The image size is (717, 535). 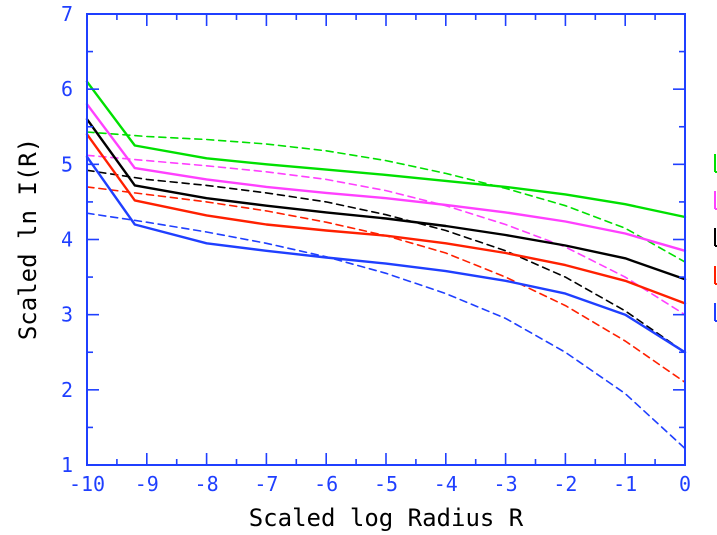 What do you see at coordinates (67, 465) in the screenshot?
I see `y-tick-label: 1` at bounding box center [67, 465].